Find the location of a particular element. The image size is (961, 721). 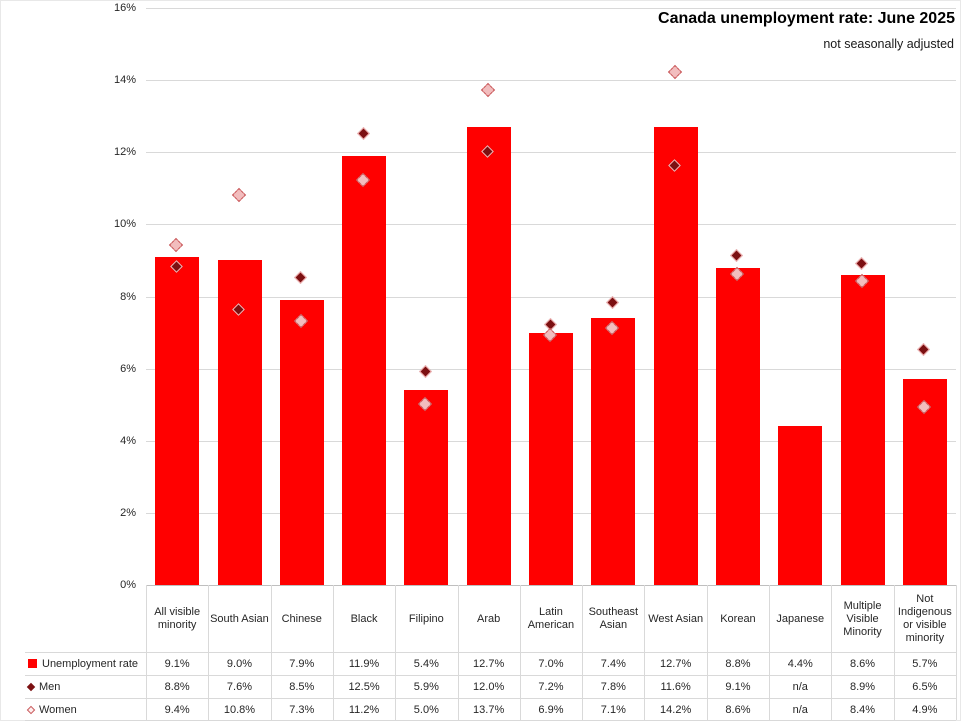

legend-men-diamond-icon is located at coordinates (31, 686).